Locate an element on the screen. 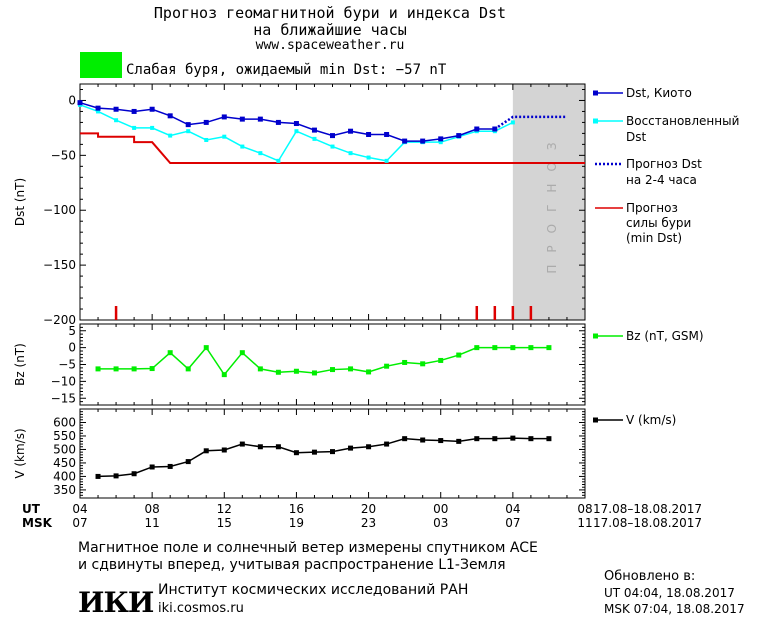  legend-restored-2: Dst is located at coordinates (636, 137).